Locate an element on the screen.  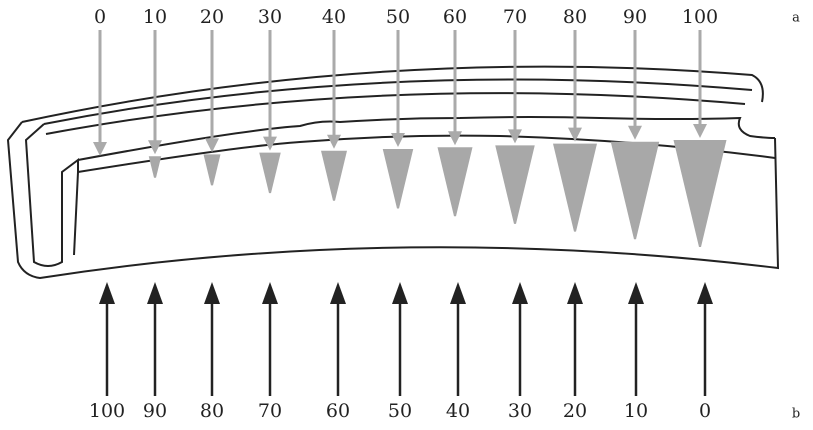
tube-inner-top is located at coordinates (426, 138).